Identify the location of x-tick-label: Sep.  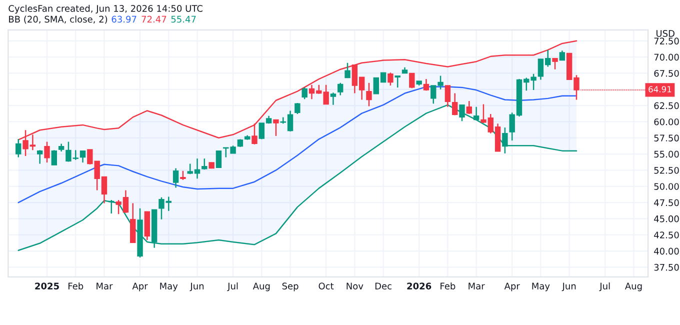
(290, 287).